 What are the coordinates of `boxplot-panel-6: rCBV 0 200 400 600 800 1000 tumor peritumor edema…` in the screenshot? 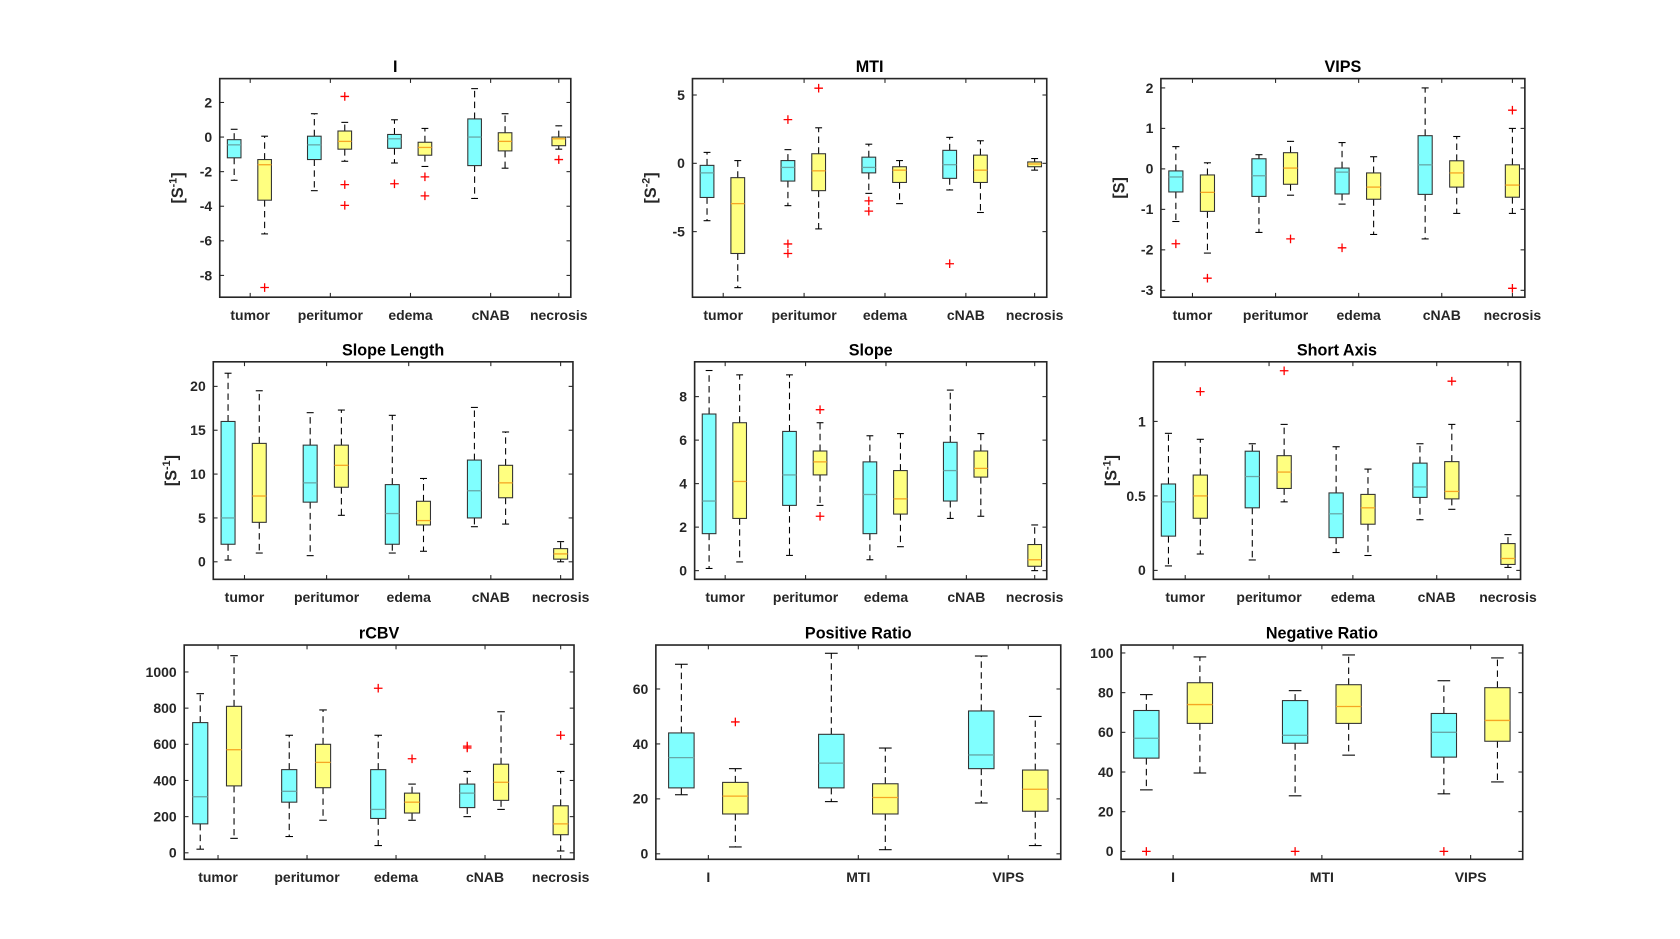 It's located at (368, 755).